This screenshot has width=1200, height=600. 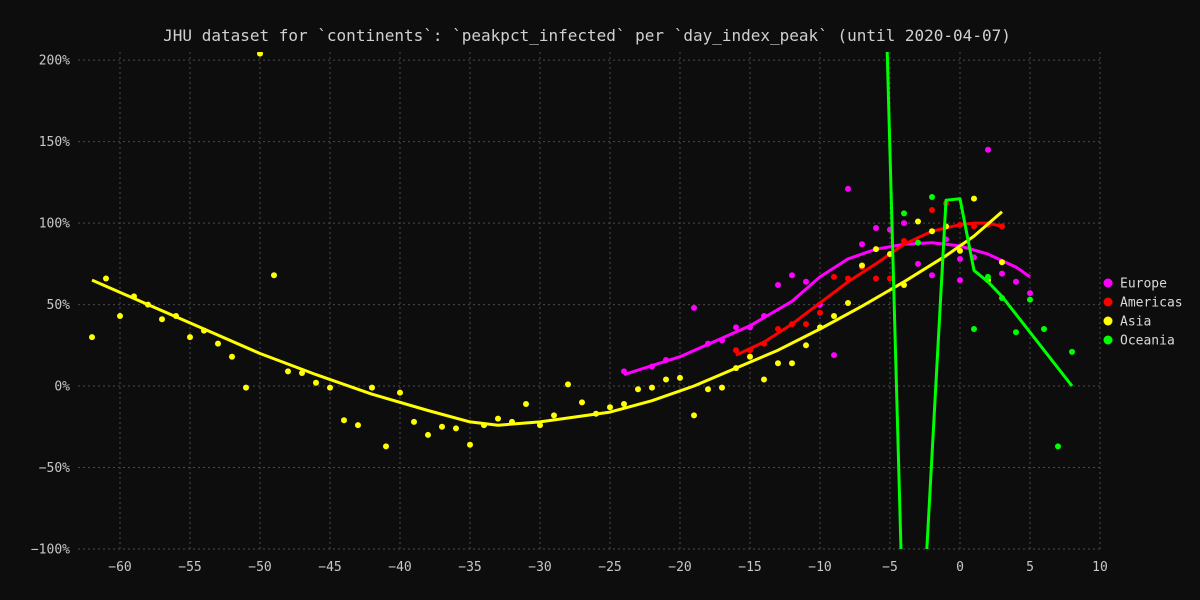 I want to click on x-tick-label: −25, so click(x=609, y=567).